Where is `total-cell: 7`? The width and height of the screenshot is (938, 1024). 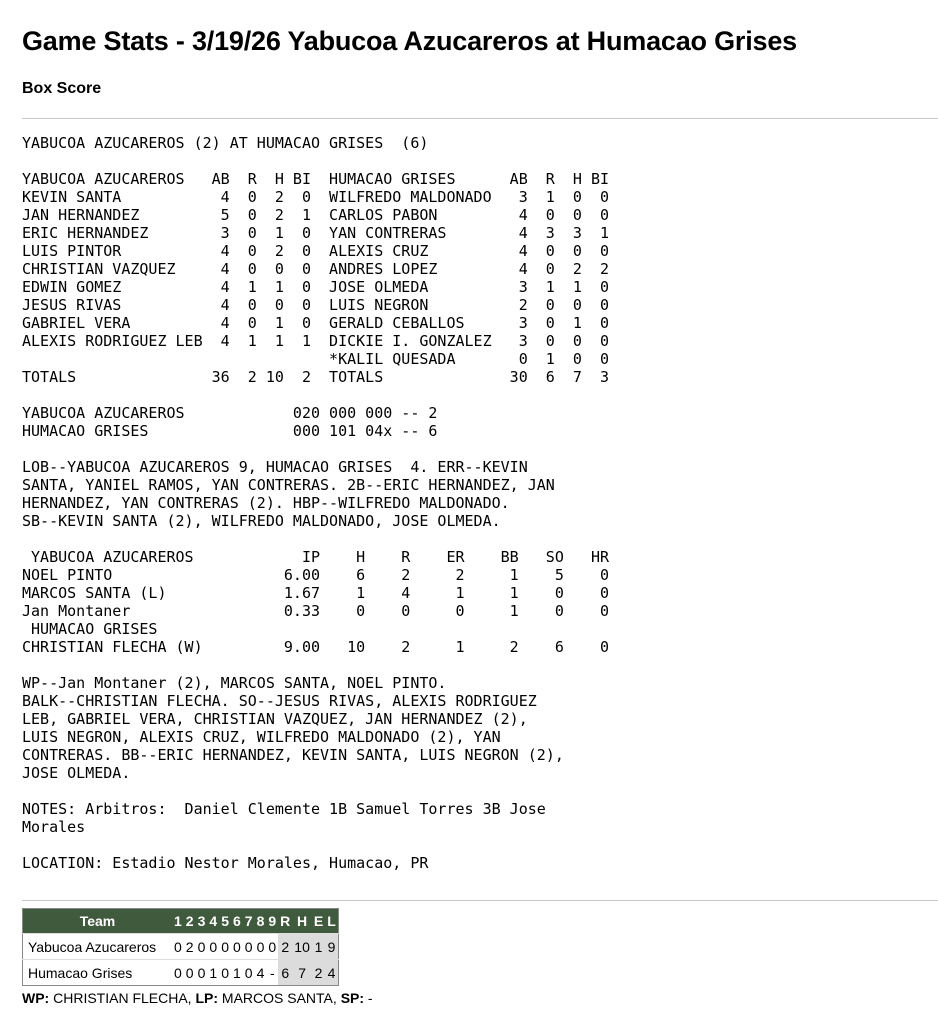 total-cell: 7 is located at coordinates (302, 972).